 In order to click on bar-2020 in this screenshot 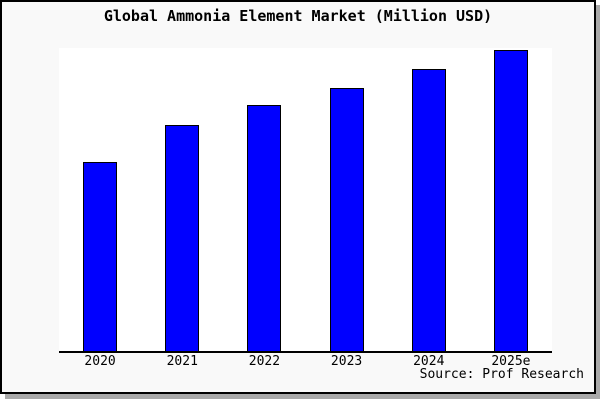, I will do `click(100, 256)`.